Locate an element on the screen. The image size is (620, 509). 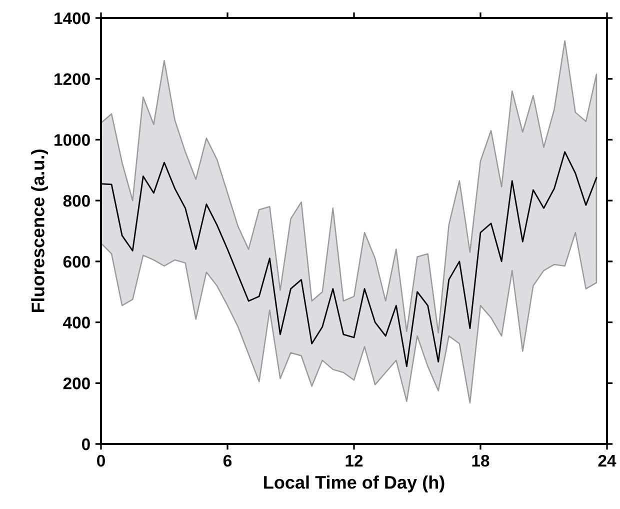
y-tick-label: 600 is located at coordinates (76, 262).